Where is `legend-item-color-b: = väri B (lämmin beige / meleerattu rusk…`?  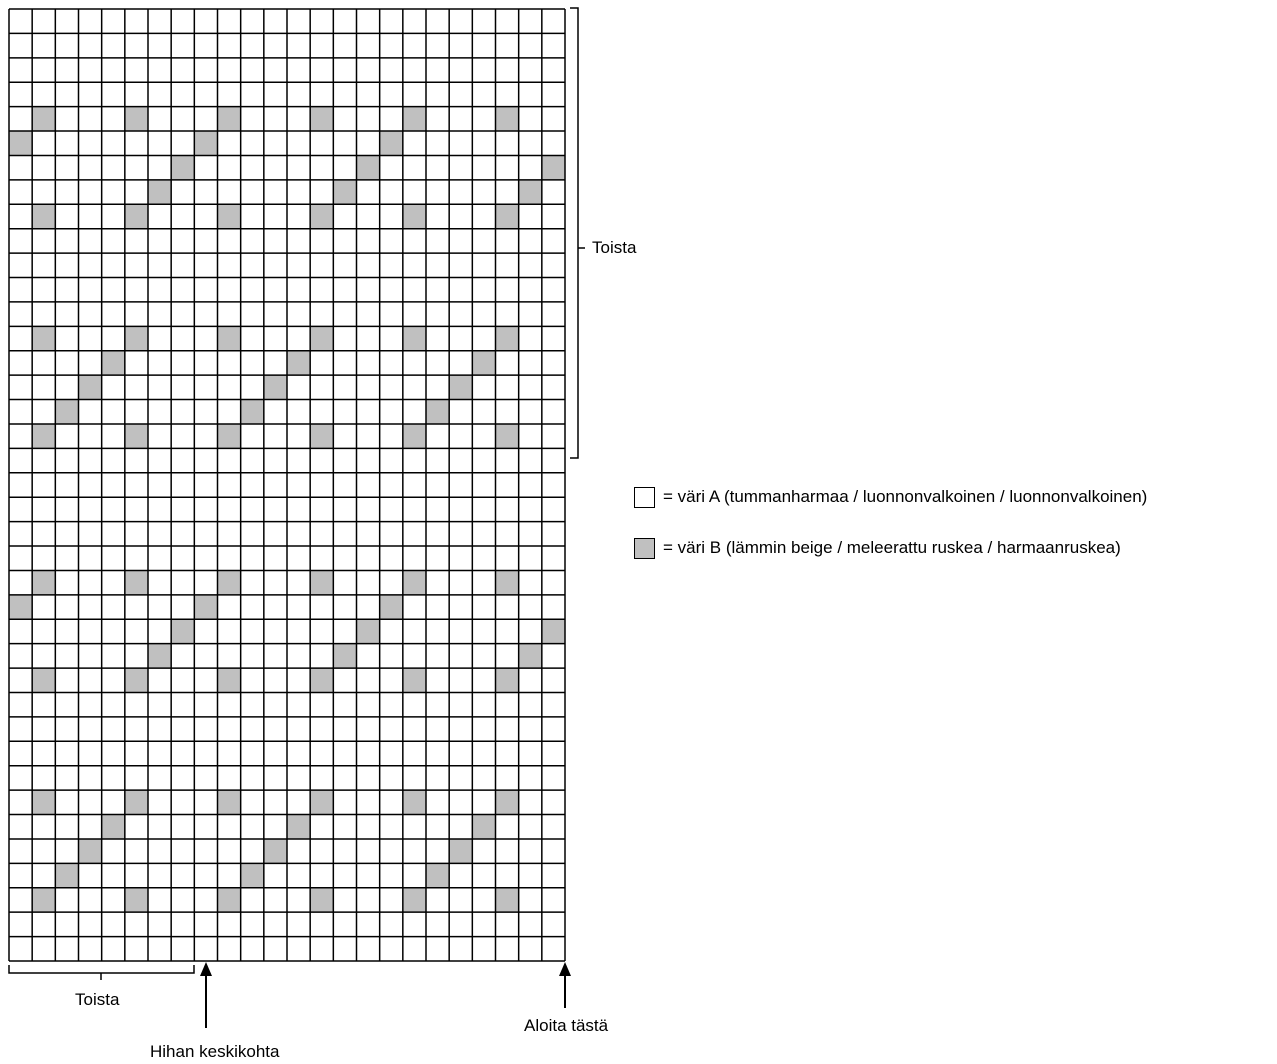
legend-item-color-b: = väri B (lämmin beige / meleerattu rusk… is located at coordinates (877, 548).